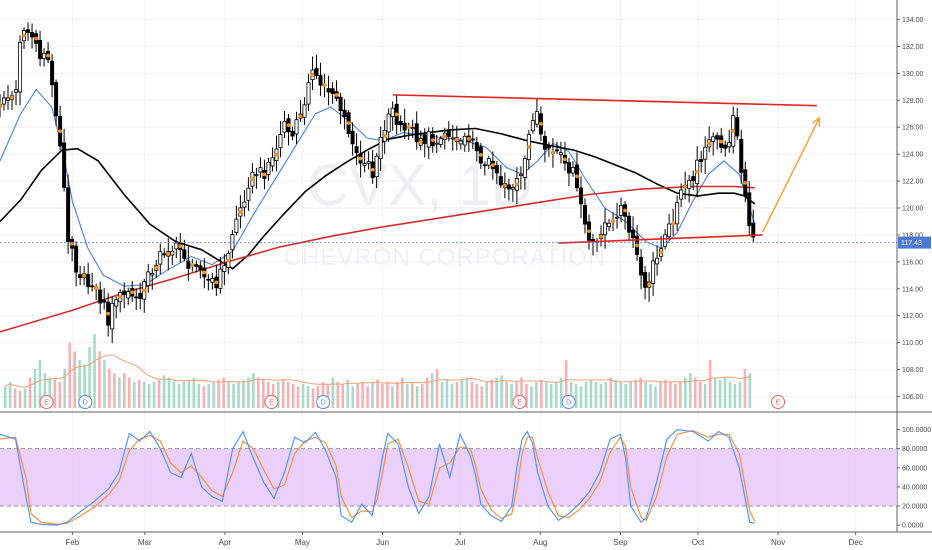 This screenshot has width=932, height=550. I want to click on time-tick-label: Apr, so click(225, 542).